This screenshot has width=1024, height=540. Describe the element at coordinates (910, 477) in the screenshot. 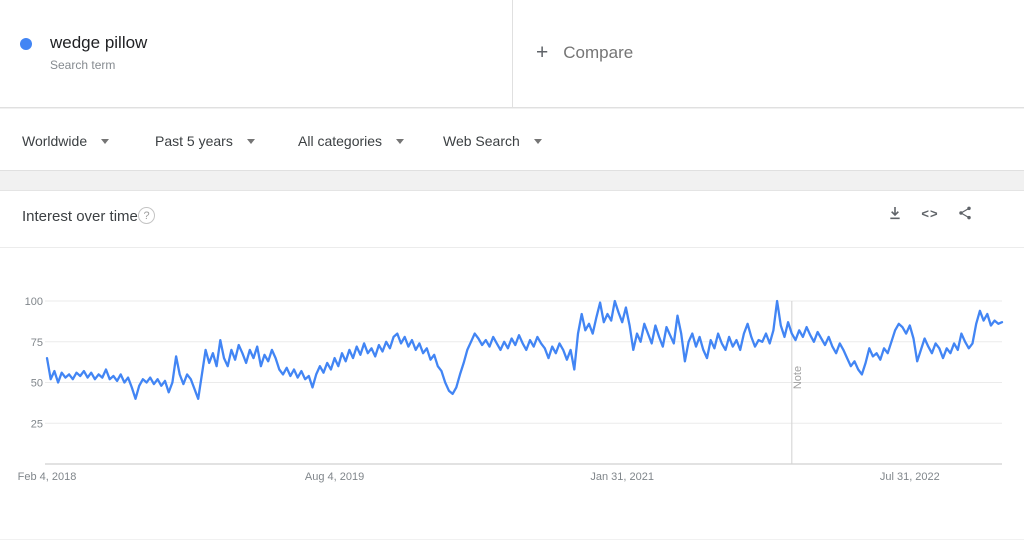

I see `x-axis-tick-label: Jul 31, 2022` at that location.